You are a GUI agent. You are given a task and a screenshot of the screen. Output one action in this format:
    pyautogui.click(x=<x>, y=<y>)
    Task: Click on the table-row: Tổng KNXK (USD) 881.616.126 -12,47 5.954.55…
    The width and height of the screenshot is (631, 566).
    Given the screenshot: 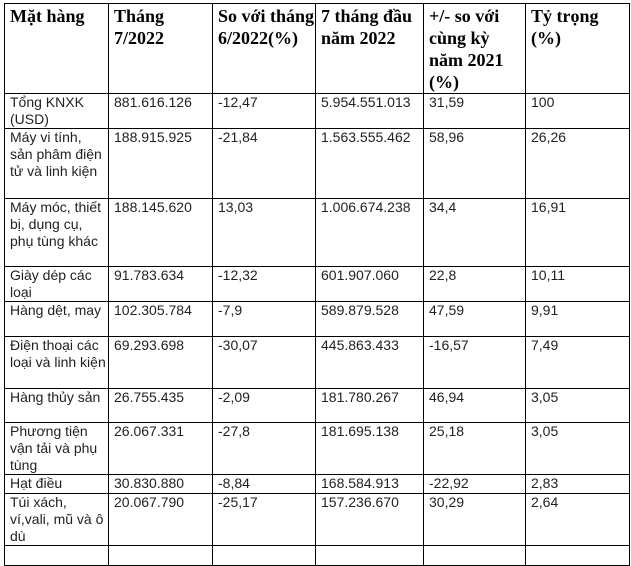 What is the action you would take?
    pyautogui.click(x=317, y=111)
    